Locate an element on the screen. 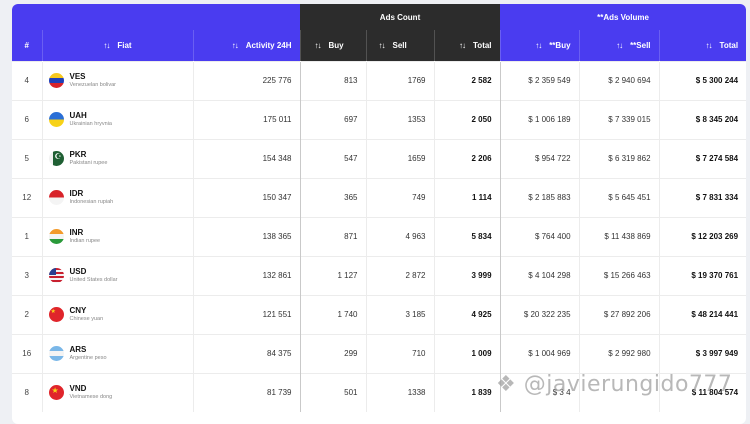 The image size is (750, 424). fiat-code: INR is located at coordinates (76, 232).